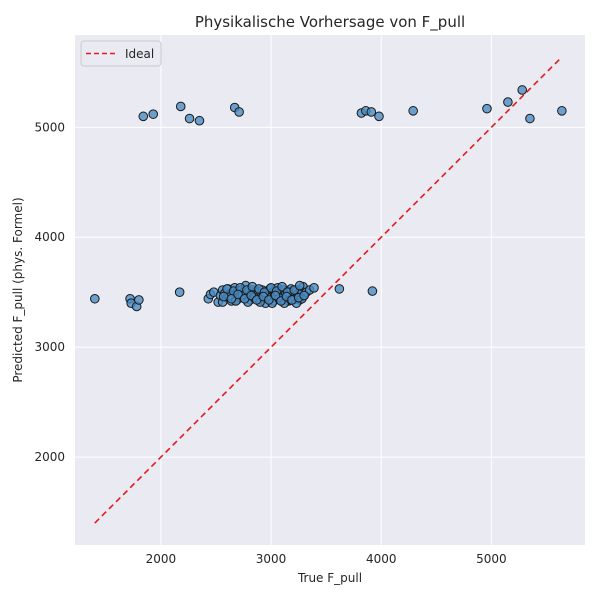 Image resolution: width=600 pixels, height=600 pixels. I want to click on x-tick-label: 3000, so click(271, 559).